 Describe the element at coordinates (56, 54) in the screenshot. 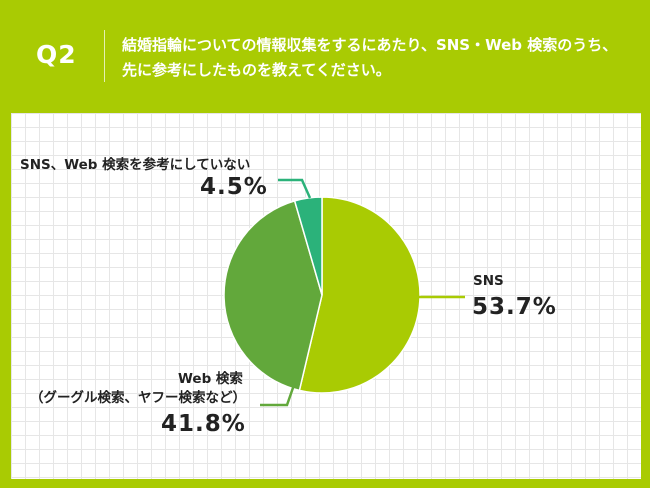

I see `question-number: Q2` at that location.